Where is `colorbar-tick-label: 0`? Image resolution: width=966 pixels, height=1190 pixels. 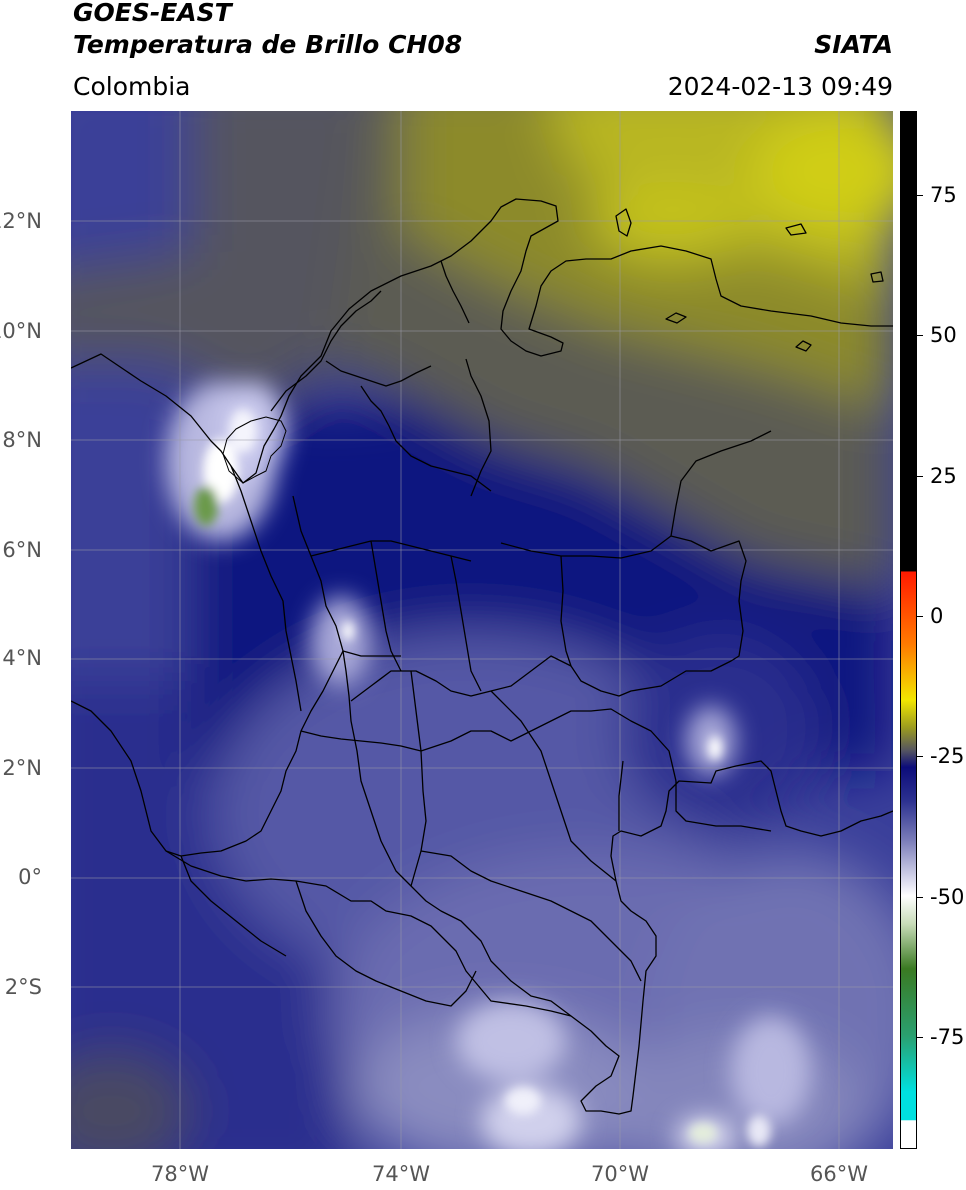
colorbar-tick-label: 0 is located at coordinates (937, 616).